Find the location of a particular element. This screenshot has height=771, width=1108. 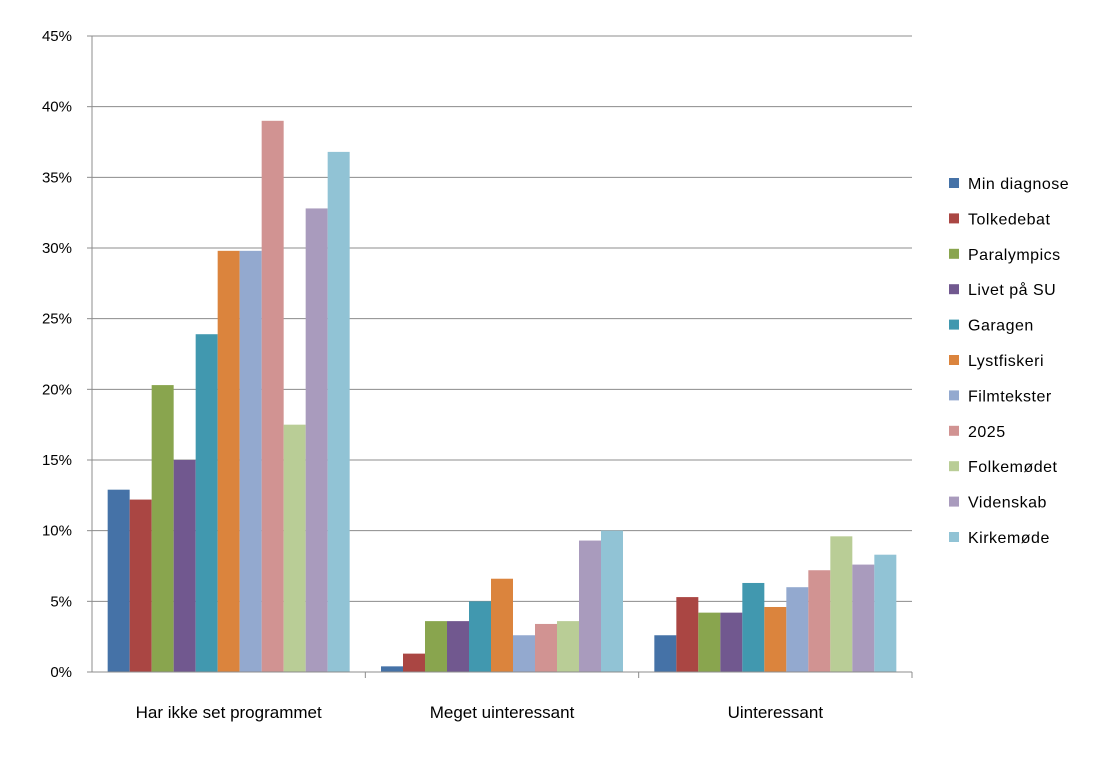

y-tick-label: 5% is located at coordinates (61, 601).